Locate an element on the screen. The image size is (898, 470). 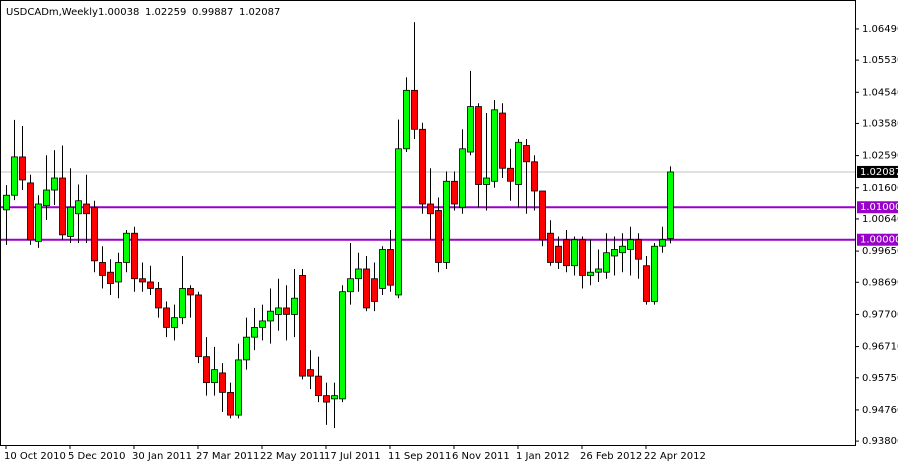
header-close: 1.02087 is located at coordinates (259, 12).